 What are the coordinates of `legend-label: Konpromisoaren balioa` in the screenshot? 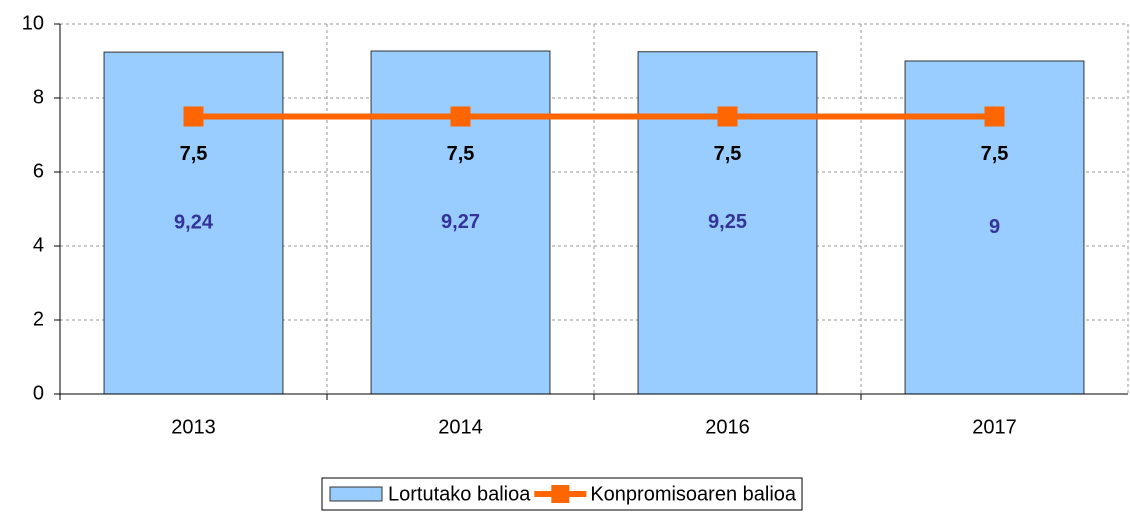 It's located at (693, 494).